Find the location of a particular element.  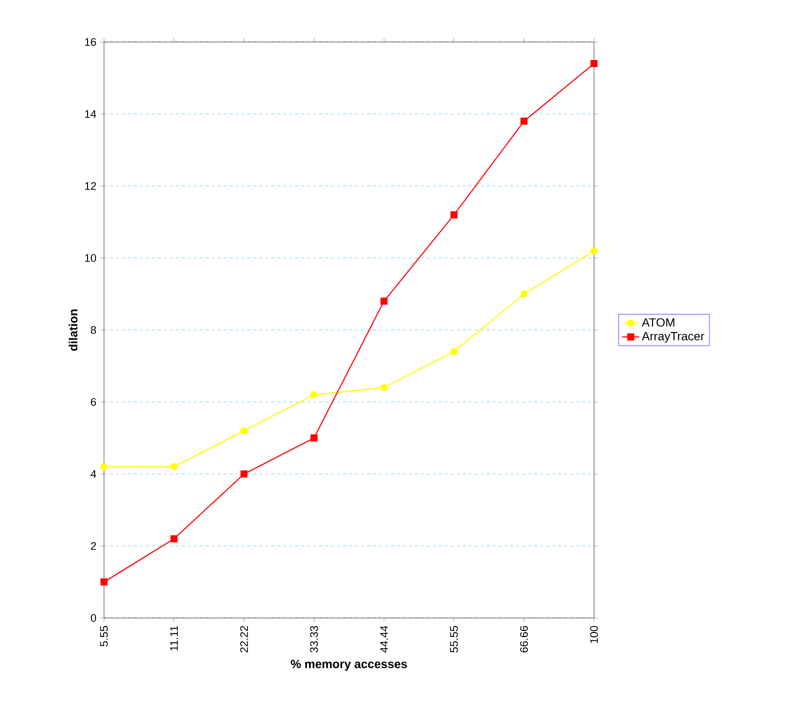

x-tick-label: 5.55 is located at coordinates (104, 636).